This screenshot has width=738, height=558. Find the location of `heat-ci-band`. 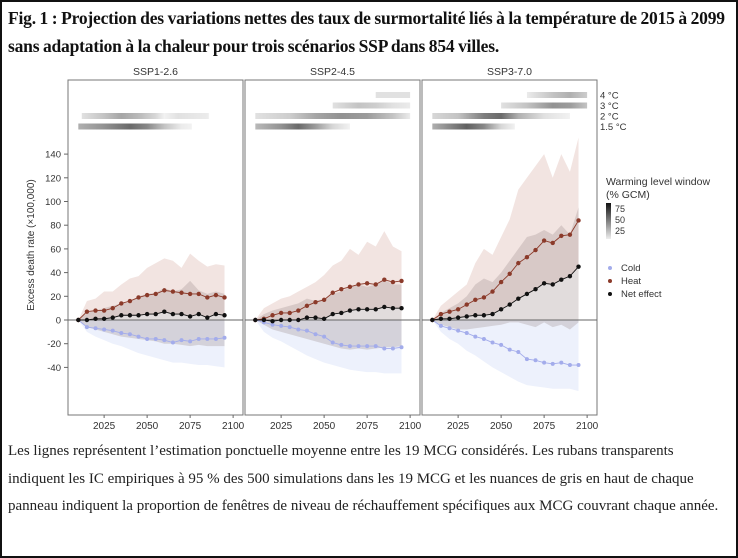

heat-ci-band is located at coordinates (151, 286).